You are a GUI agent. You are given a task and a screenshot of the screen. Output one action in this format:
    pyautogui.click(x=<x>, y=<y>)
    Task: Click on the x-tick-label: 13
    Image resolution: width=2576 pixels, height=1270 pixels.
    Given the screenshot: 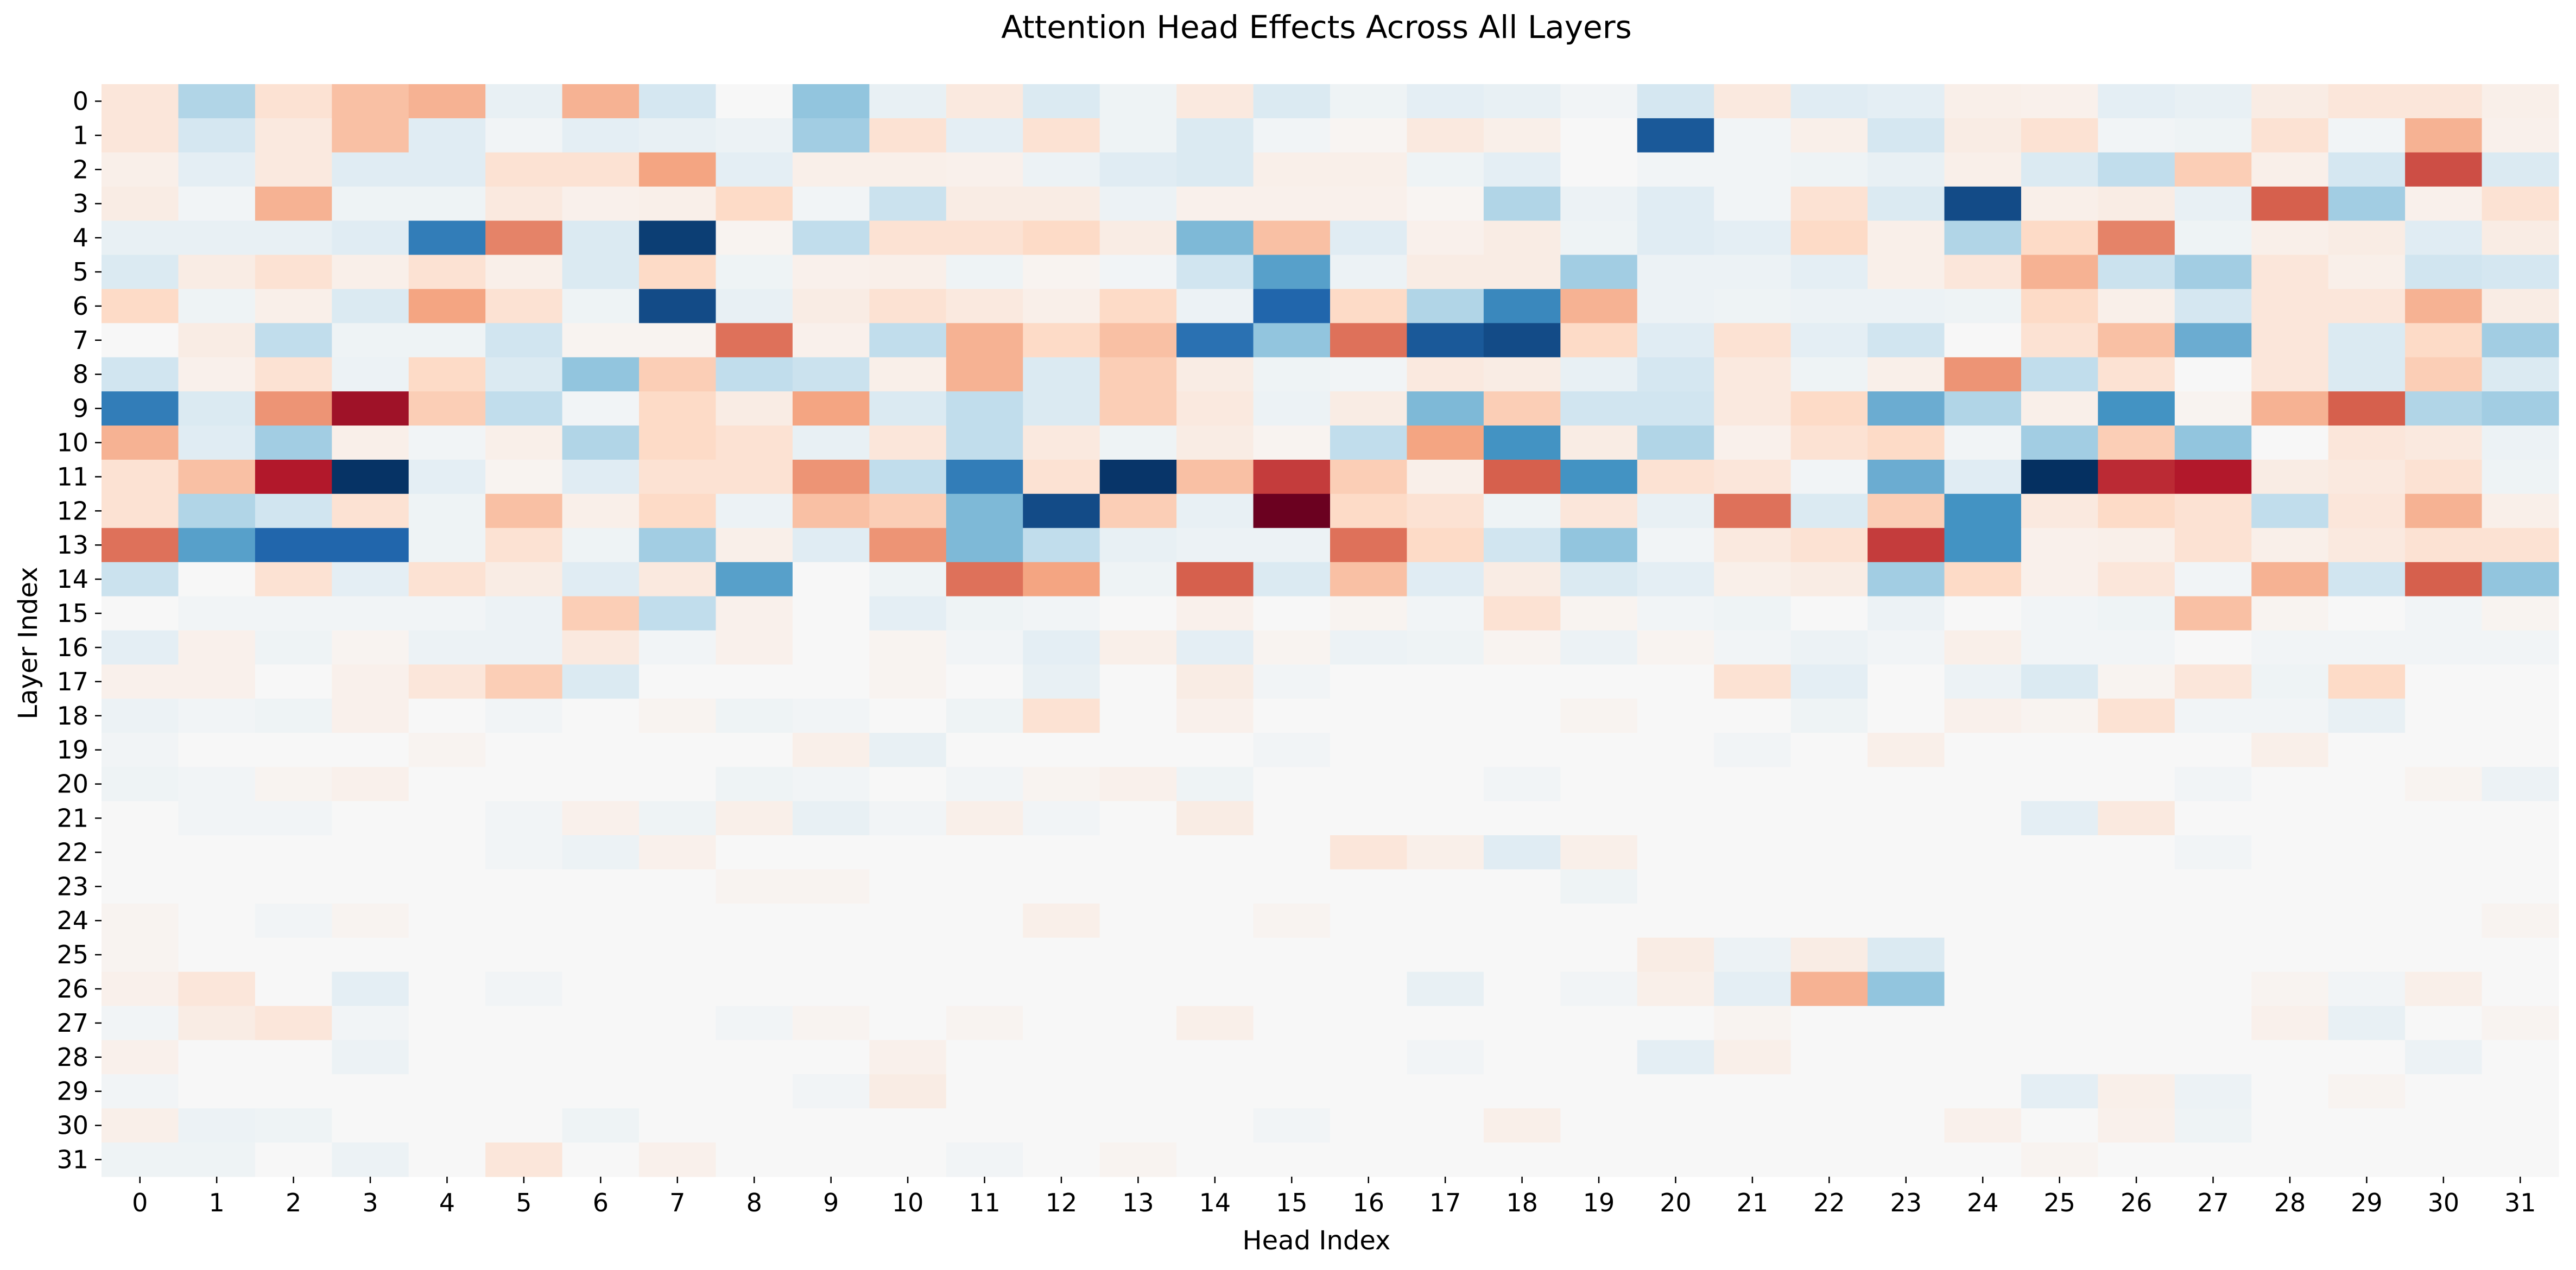 What is the action you would take?
    pyautogui.click(x=1138, y=1202)
    